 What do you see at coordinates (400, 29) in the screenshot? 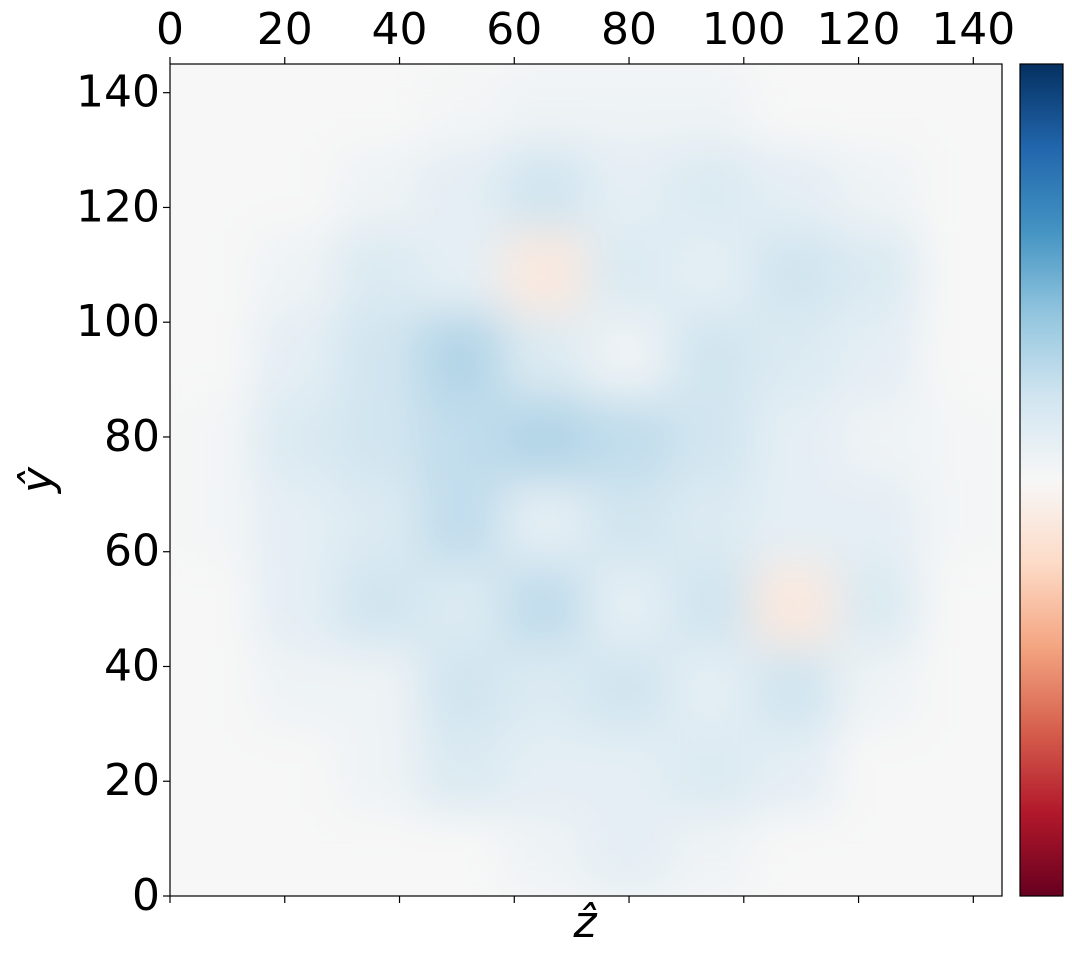
I see `x-tick-label: 40` at bounding box center [400, 29].